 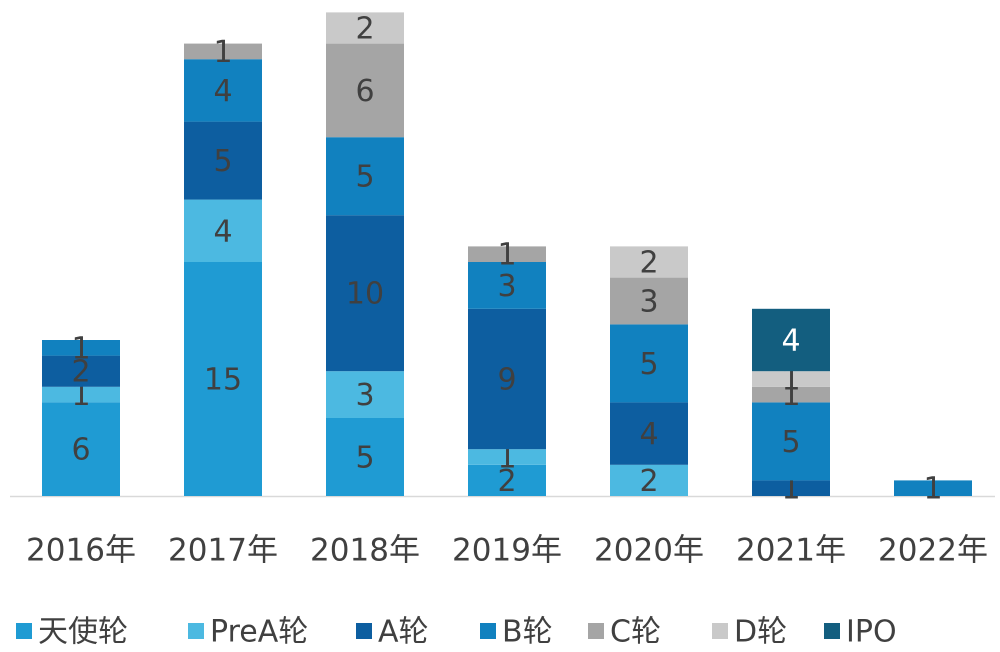 What do you see at coordinates (365, 551) in the screenshot?
I see `x-tick-label: 2018年` at bounding box center [365, 551].